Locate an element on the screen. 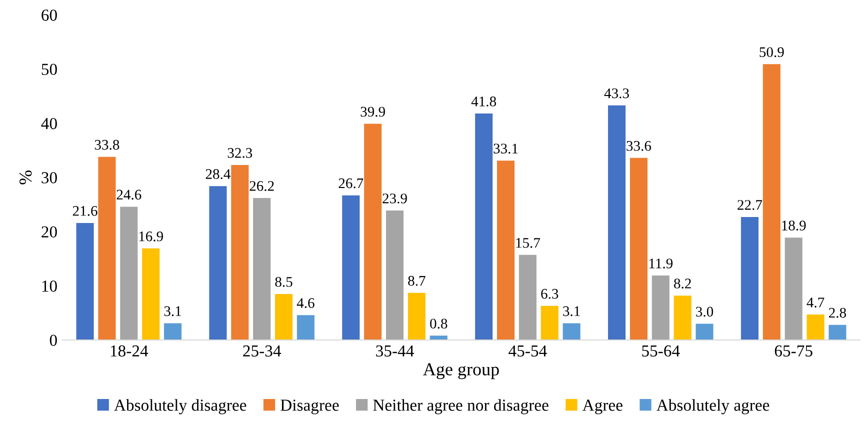 Image resolution: width=867 pixels, height=425 pixels. data-label: 0.8 is located at coordinates (439, 323).